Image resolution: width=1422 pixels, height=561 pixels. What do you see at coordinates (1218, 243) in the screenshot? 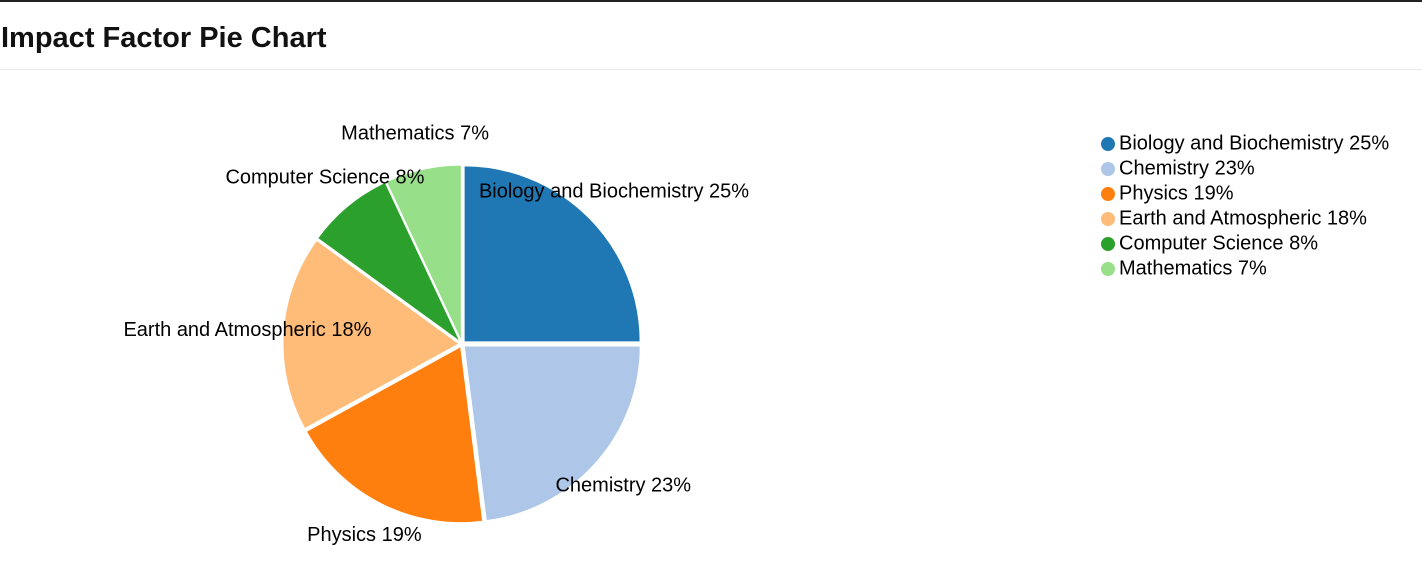
I see `legend-label-computer-science: Computer Science 8%` at bounding box center [1218, 243].